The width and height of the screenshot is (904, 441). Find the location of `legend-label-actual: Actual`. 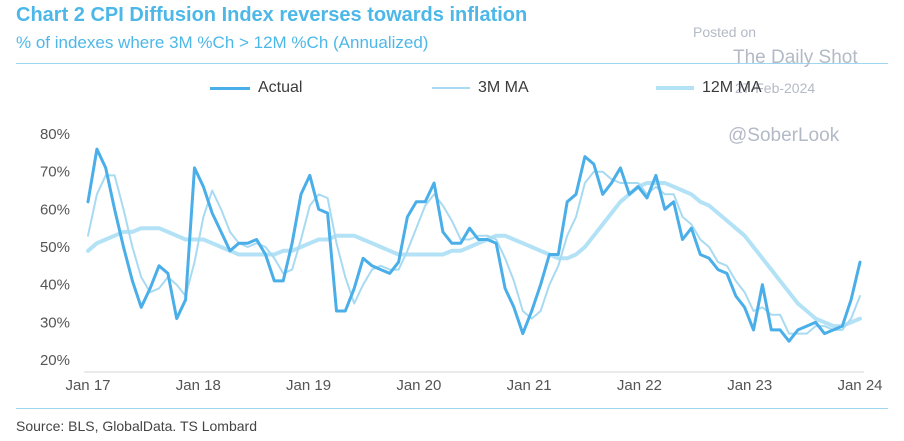

legend-label-actual: Actual is located at coordinates (280, 87).